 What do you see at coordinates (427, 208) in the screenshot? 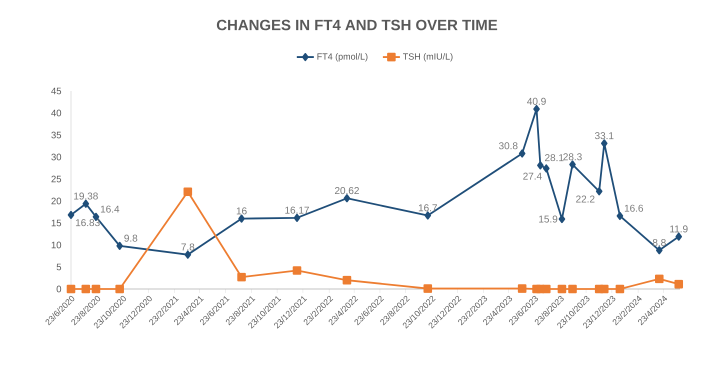
I see `data-label: 16.7` at bounding box center [427, 208].